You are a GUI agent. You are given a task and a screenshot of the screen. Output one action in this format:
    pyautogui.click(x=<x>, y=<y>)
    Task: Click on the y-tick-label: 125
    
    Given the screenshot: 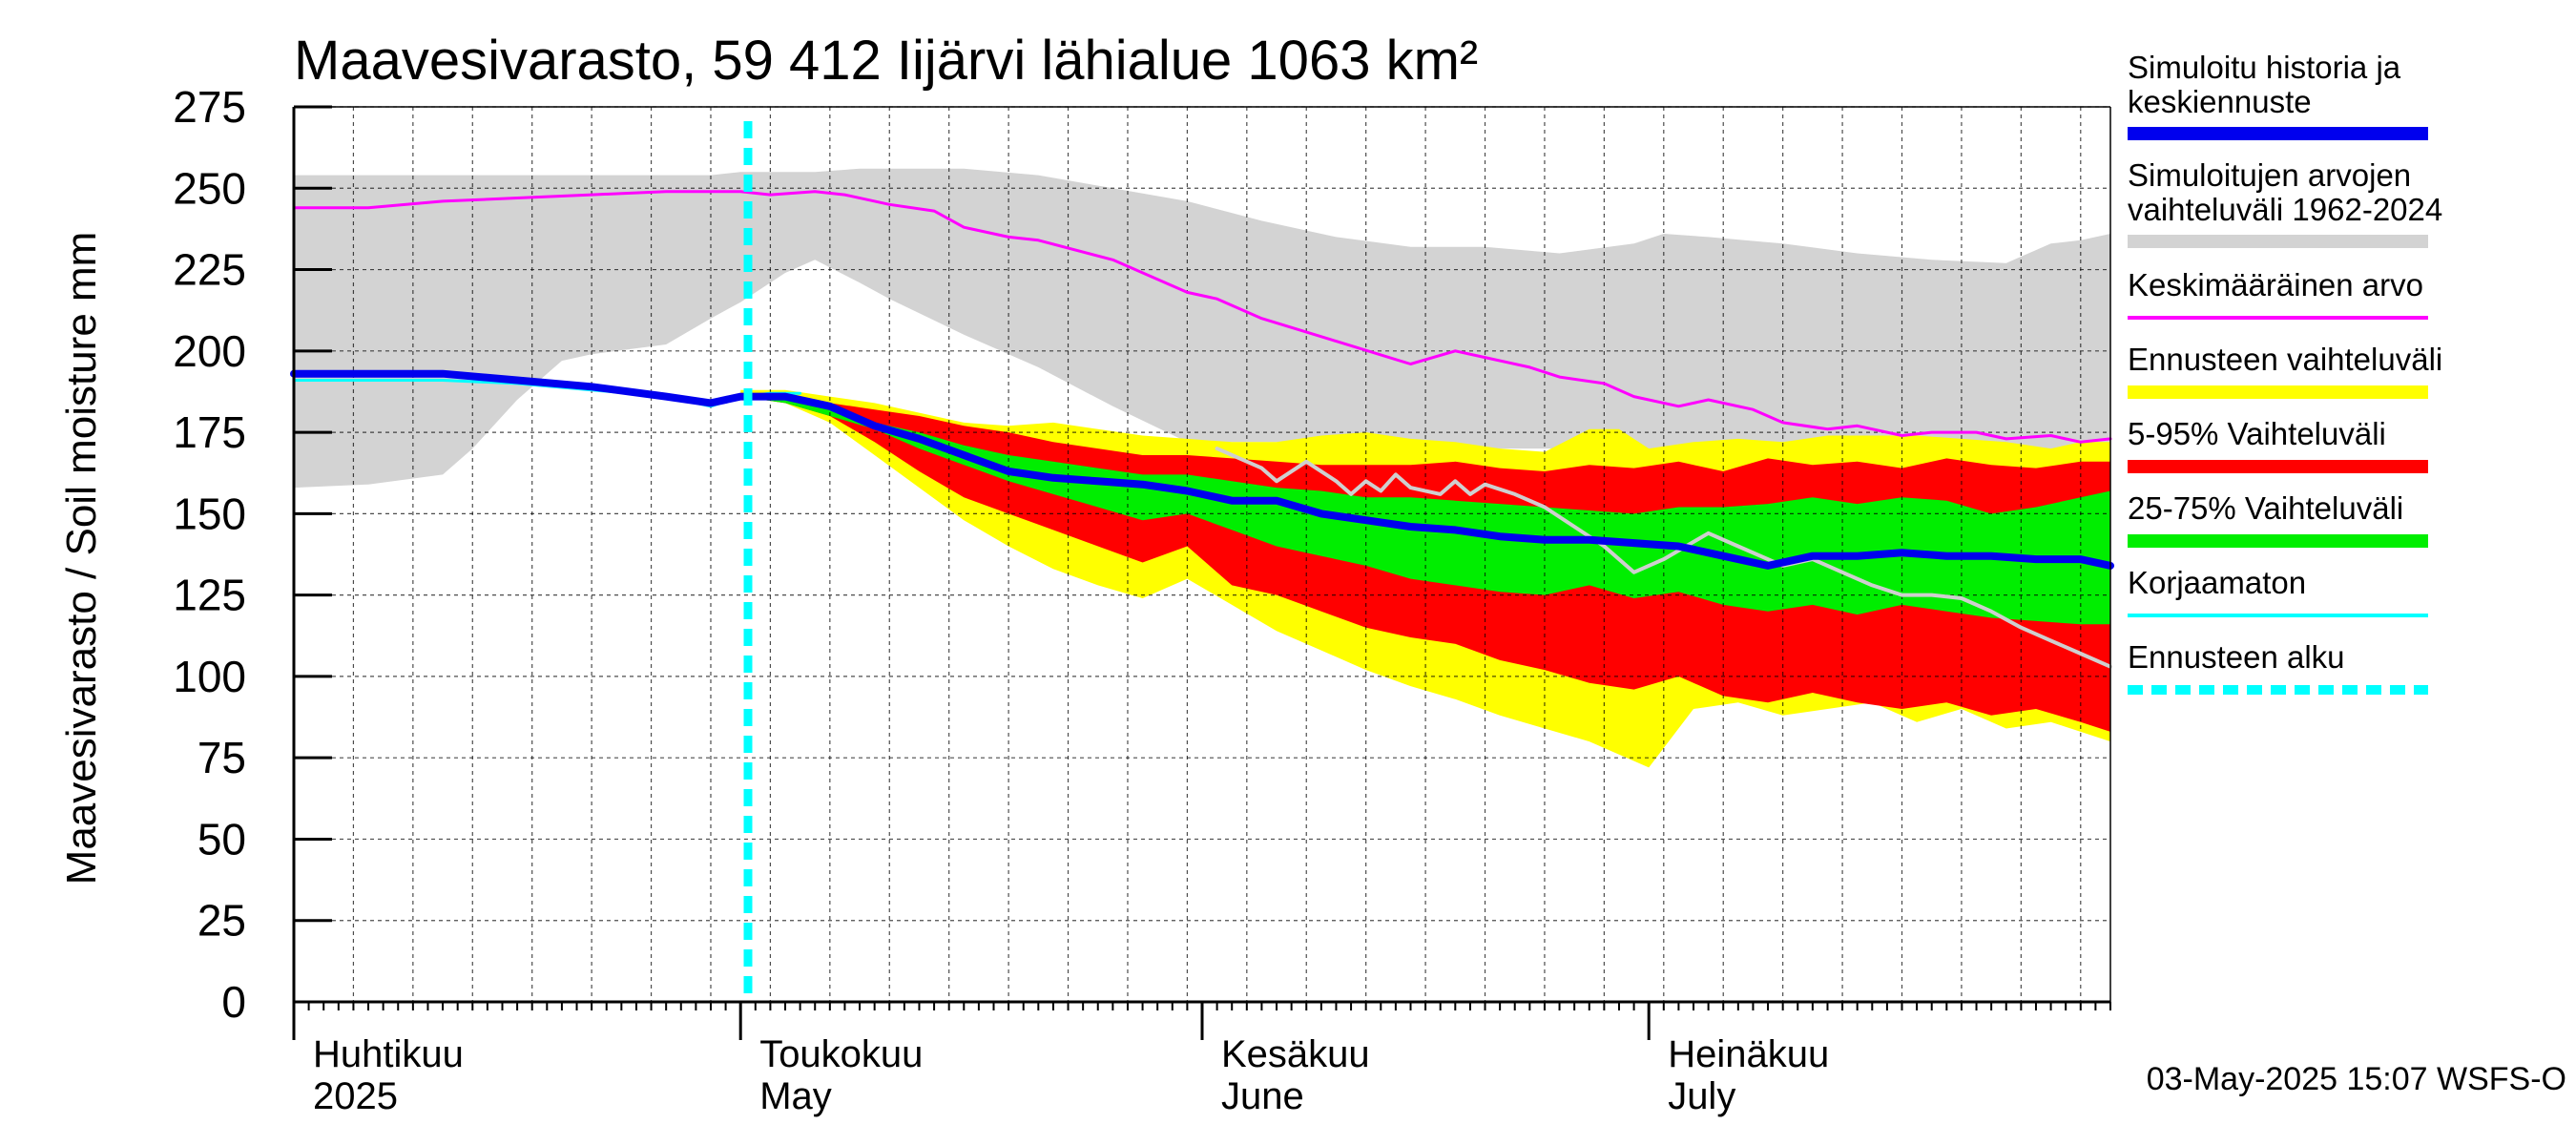 What is the action you would take?
    pyautogui.click(x=209, y=596)
    